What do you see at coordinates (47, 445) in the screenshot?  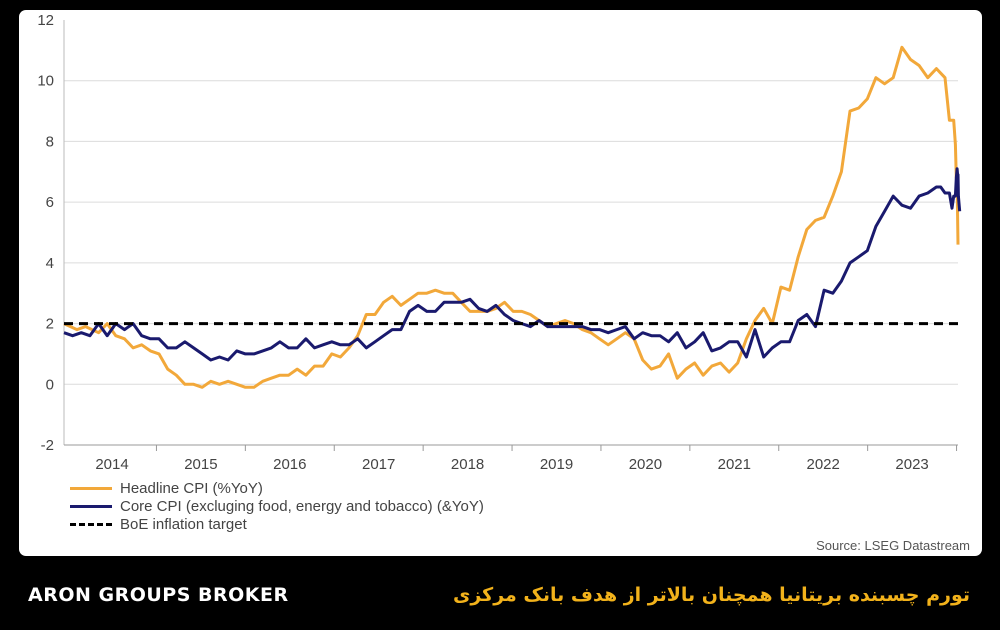 I see `y-tick-label: -2` at bounding box center [47, 445].